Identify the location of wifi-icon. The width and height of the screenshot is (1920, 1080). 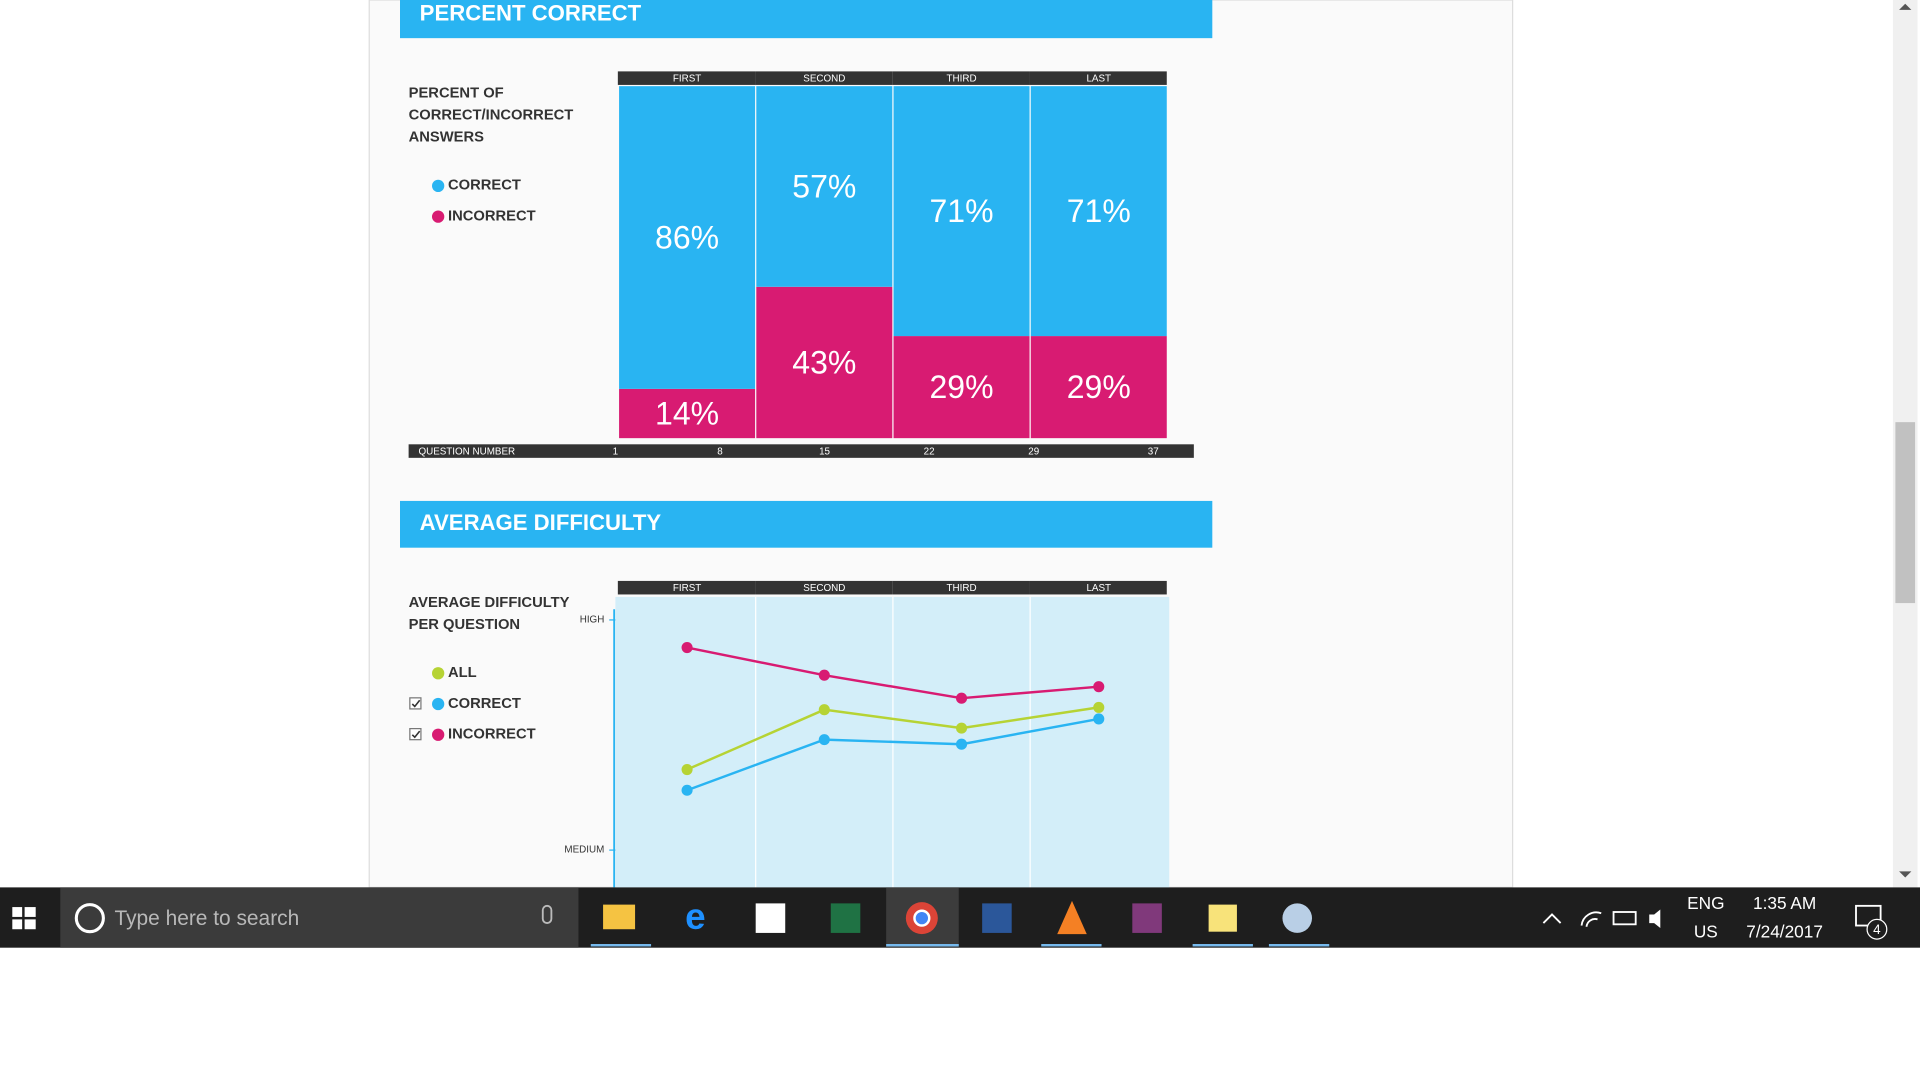
(1591, 919).